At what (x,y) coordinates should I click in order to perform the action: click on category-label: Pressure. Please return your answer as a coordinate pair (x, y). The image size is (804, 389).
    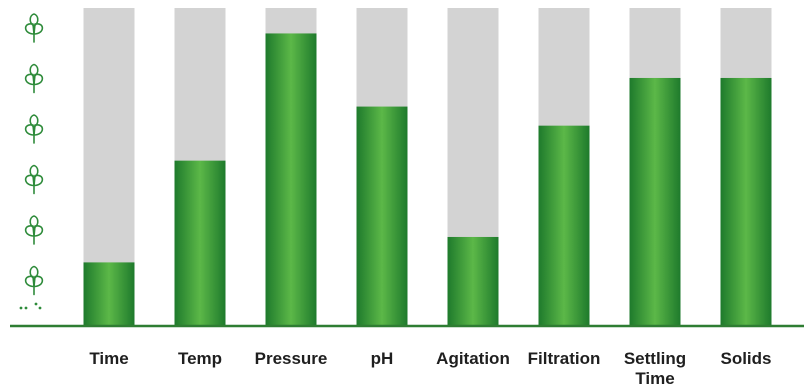
    Looking at the image, I should click on (291, 358).